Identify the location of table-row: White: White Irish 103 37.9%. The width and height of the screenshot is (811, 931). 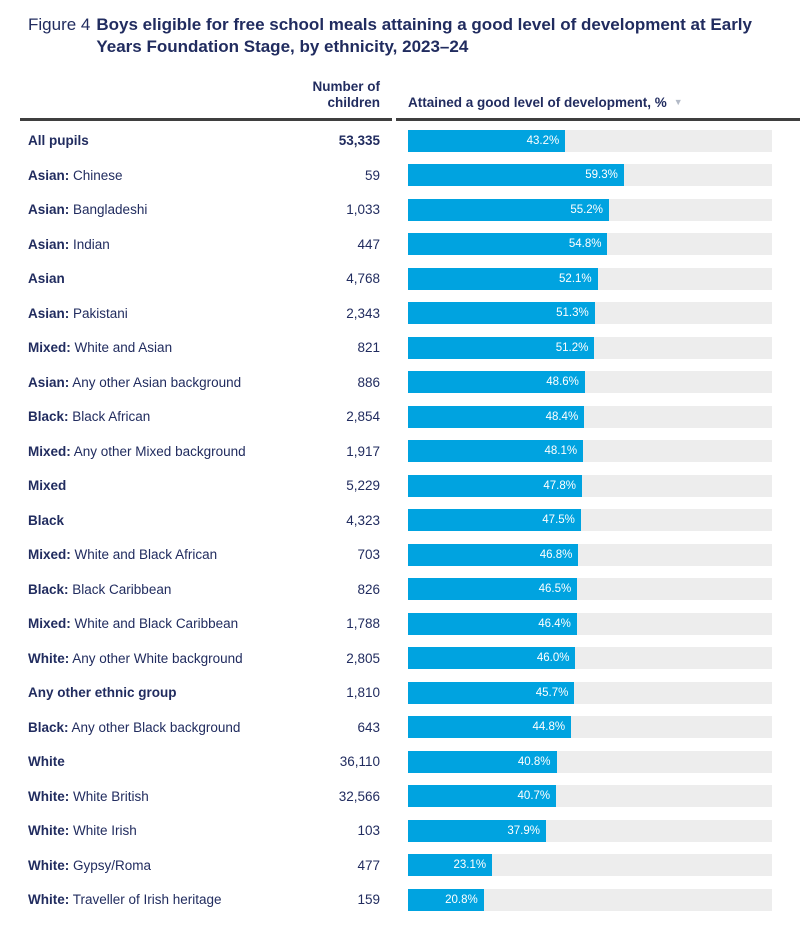
(410, 830).